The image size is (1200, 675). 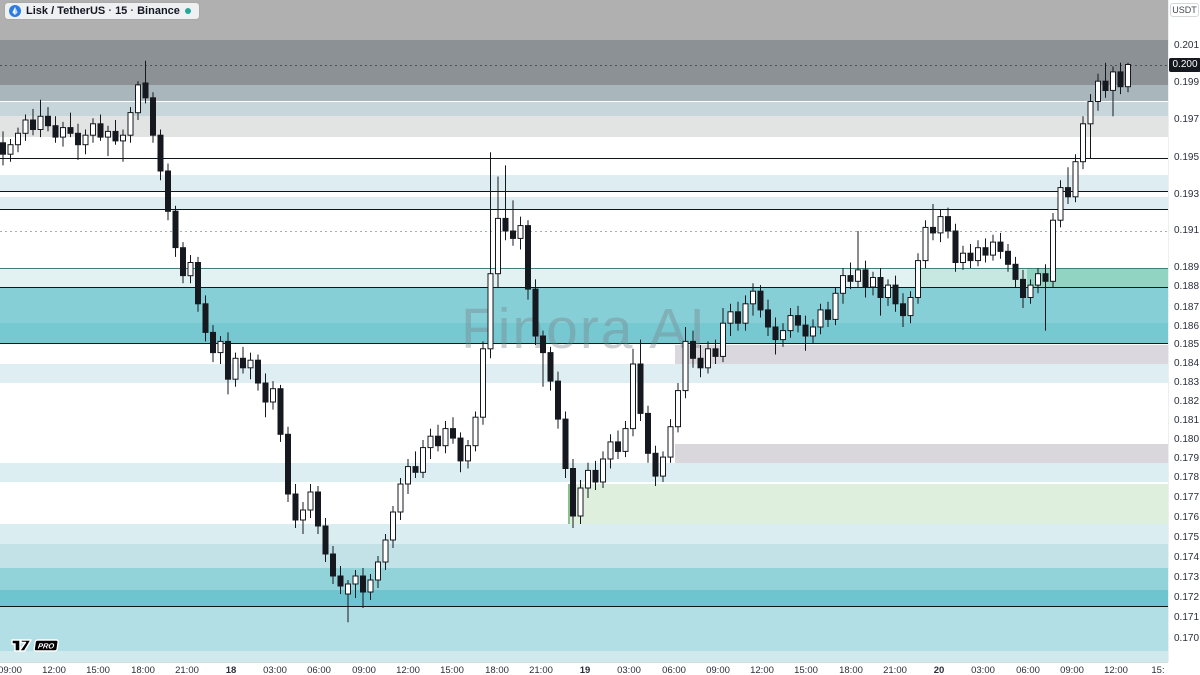 What do you see at coordinates (1187, 363) in the screenshot?
I see `price-tick-label: 0.184` at bounding box center [1187, 363].